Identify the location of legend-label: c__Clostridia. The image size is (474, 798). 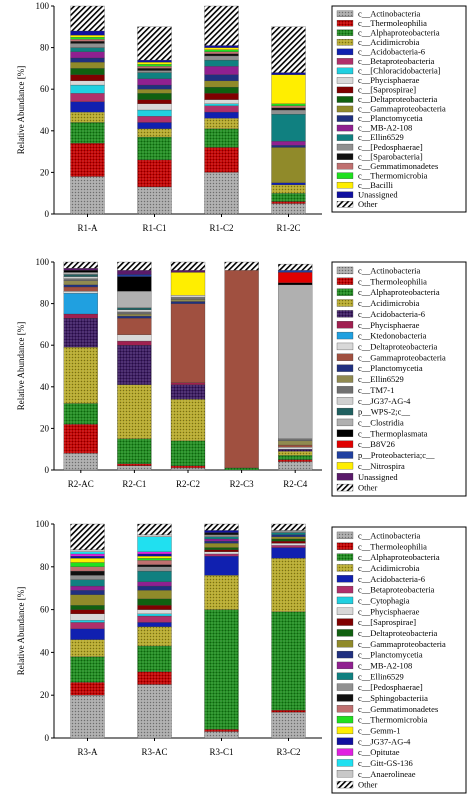
(381, 422).